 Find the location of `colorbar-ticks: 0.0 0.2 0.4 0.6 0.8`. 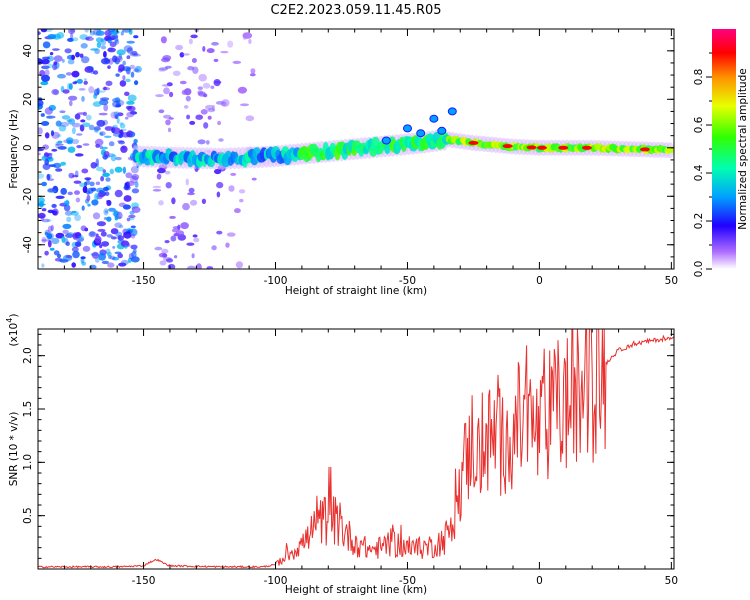

colorbar-ticks: 0.0 0.2 0.4 0.6 0.8 is located at coordinates (702, 164).